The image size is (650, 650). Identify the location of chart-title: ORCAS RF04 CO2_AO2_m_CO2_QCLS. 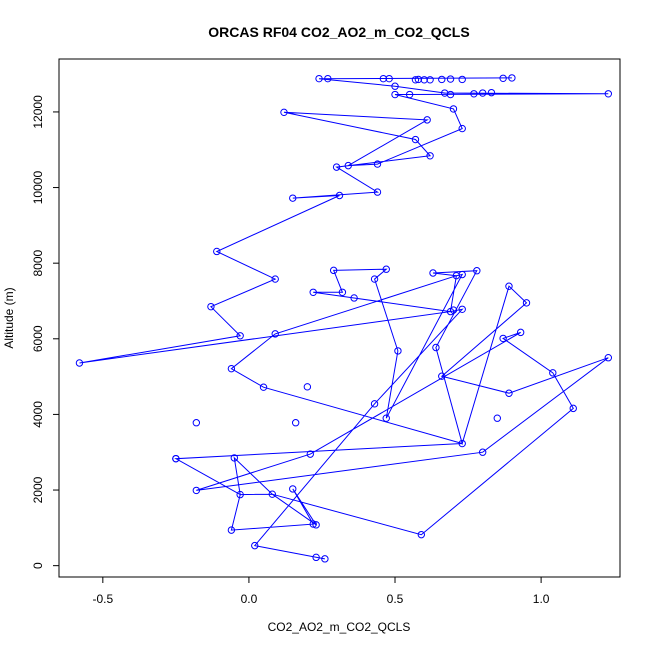
(338, 32).